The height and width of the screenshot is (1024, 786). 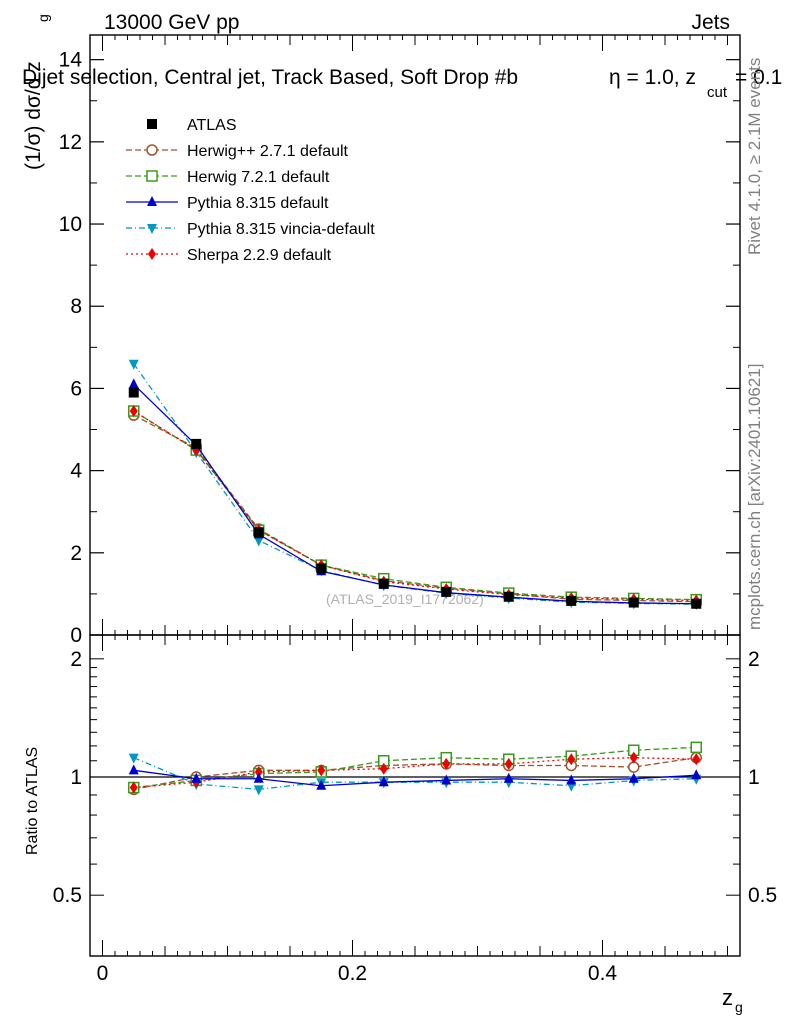 What do you see at coordinates (259, 255) in the screenshot?
I see `legend-label-sherpa-2-2-9-default: Sherpa 2.2.9 default` at bounding box center [259, 255].